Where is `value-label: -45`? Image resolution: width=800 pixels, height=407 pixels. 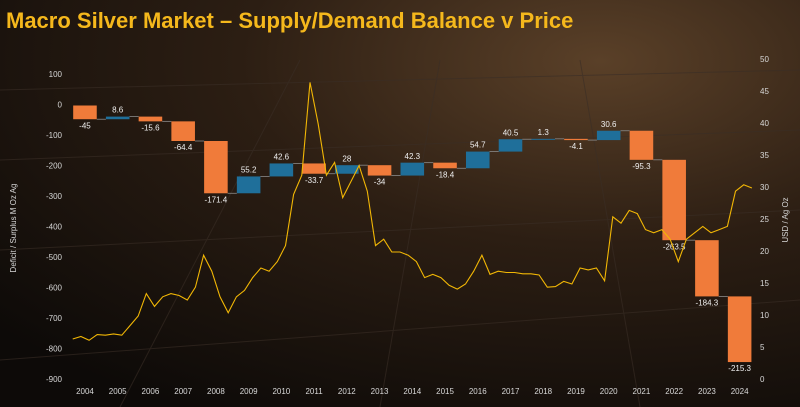
value-label: -45 is located at coordinates (85, 125).